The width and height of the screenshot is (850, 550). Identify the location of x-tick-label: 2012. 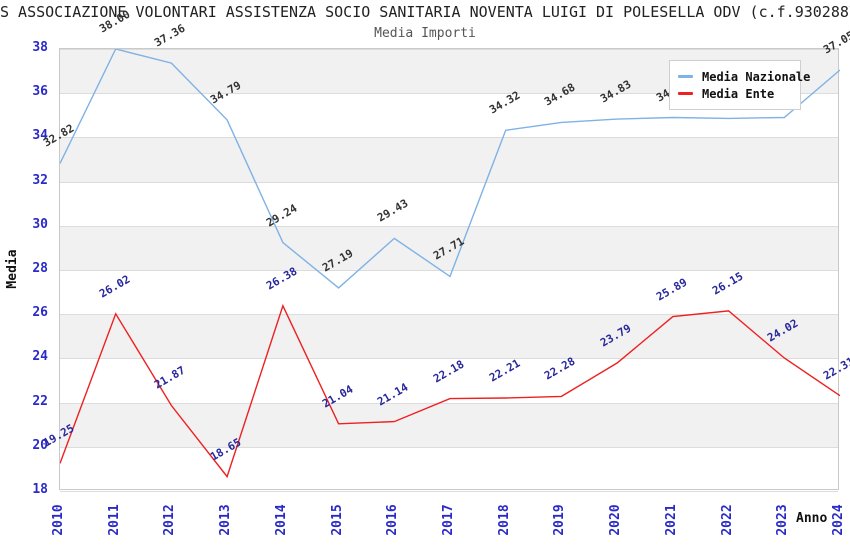
(170, 520).